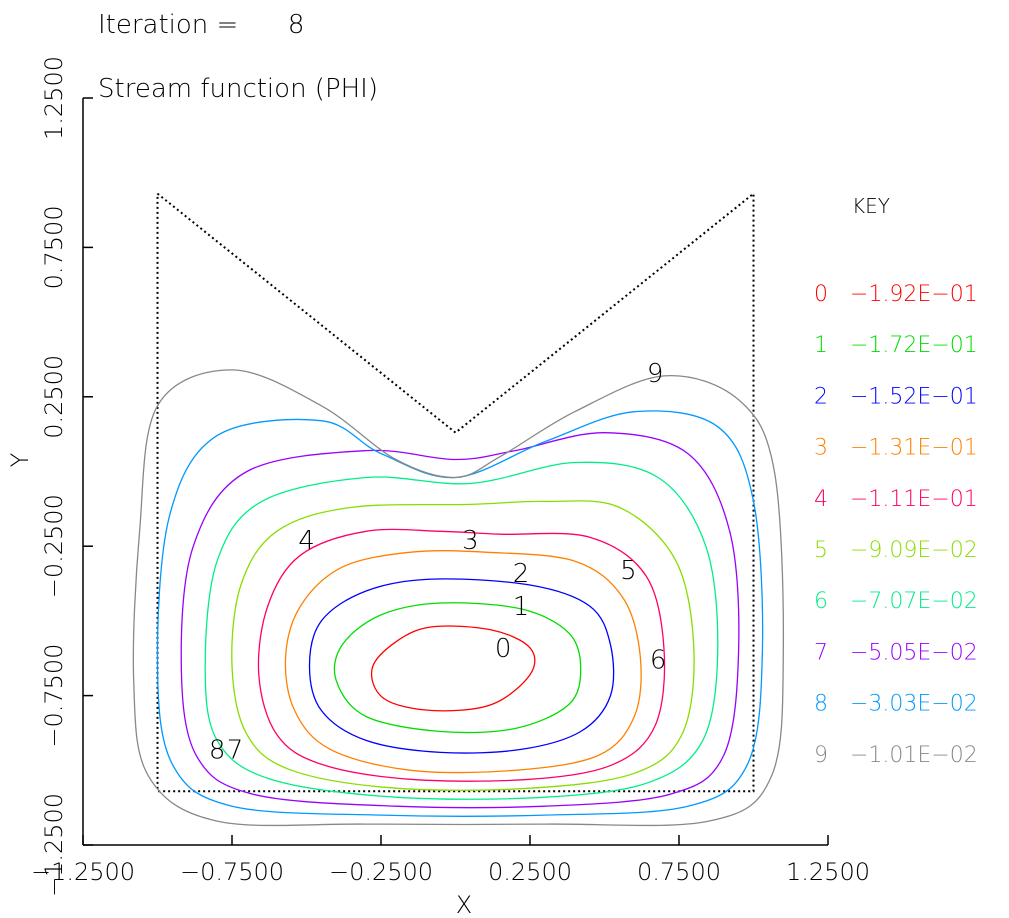  I want to click on key-level-1: 1, so click(821, 345).